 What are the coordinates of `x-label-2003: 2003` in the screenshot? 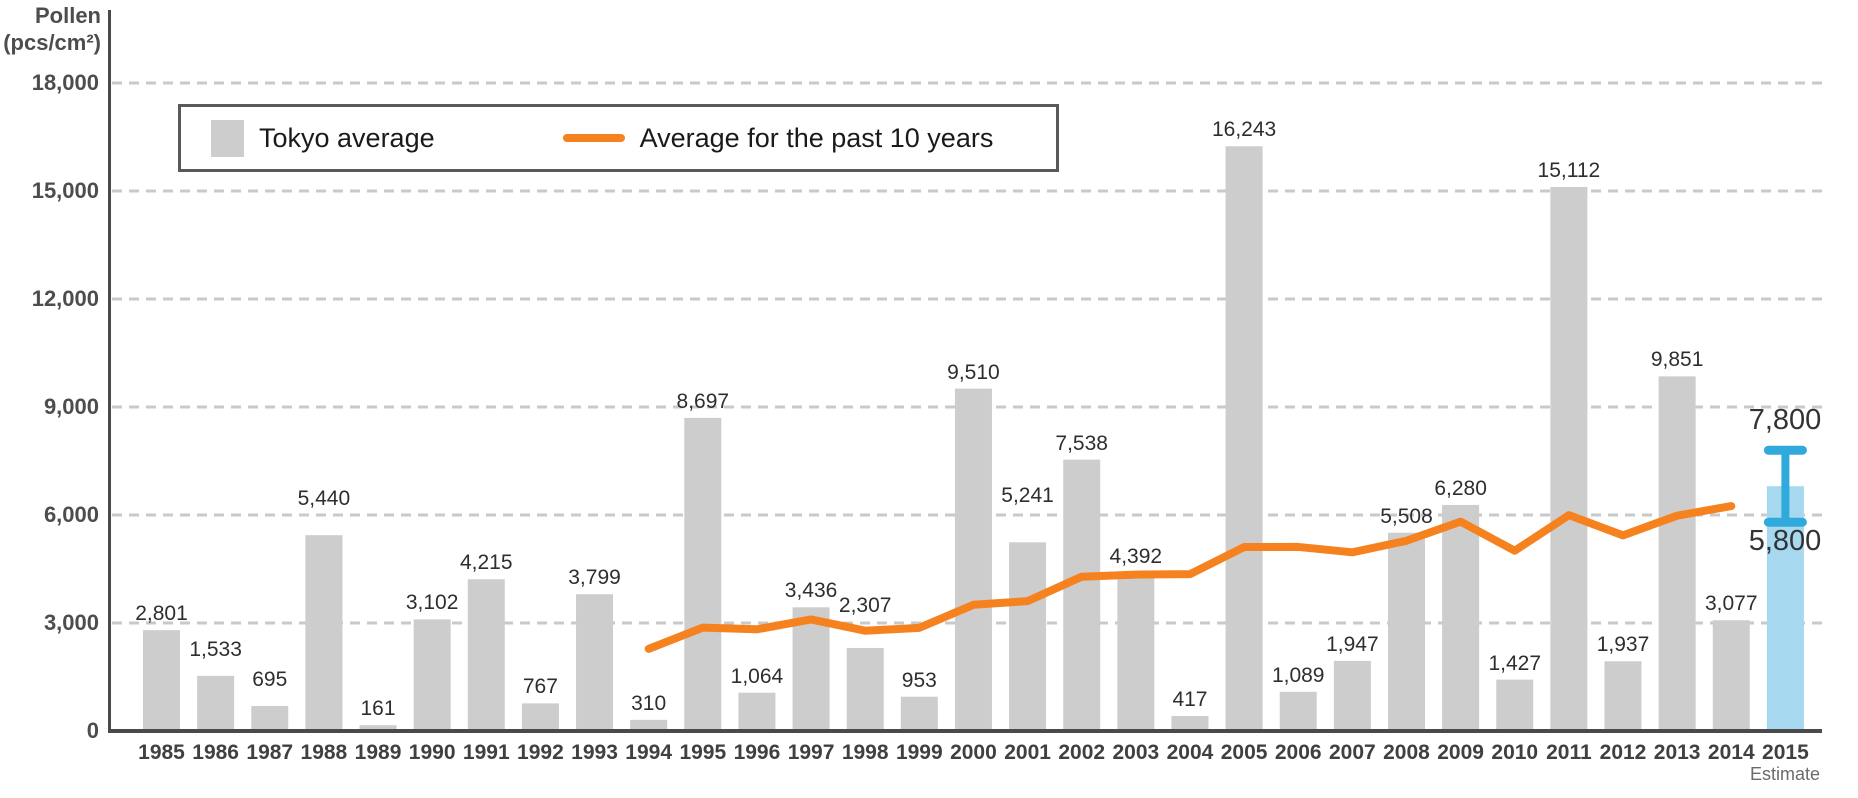 It's located at (1136, 752).